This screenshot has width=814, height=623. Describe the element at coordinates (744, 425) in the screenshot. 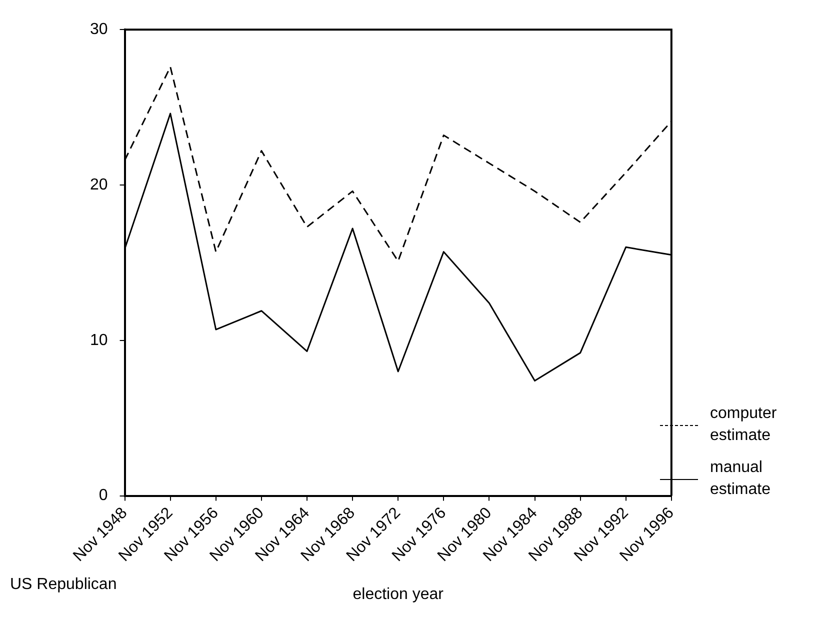

I see `legend-label: computer estimate` at that location.